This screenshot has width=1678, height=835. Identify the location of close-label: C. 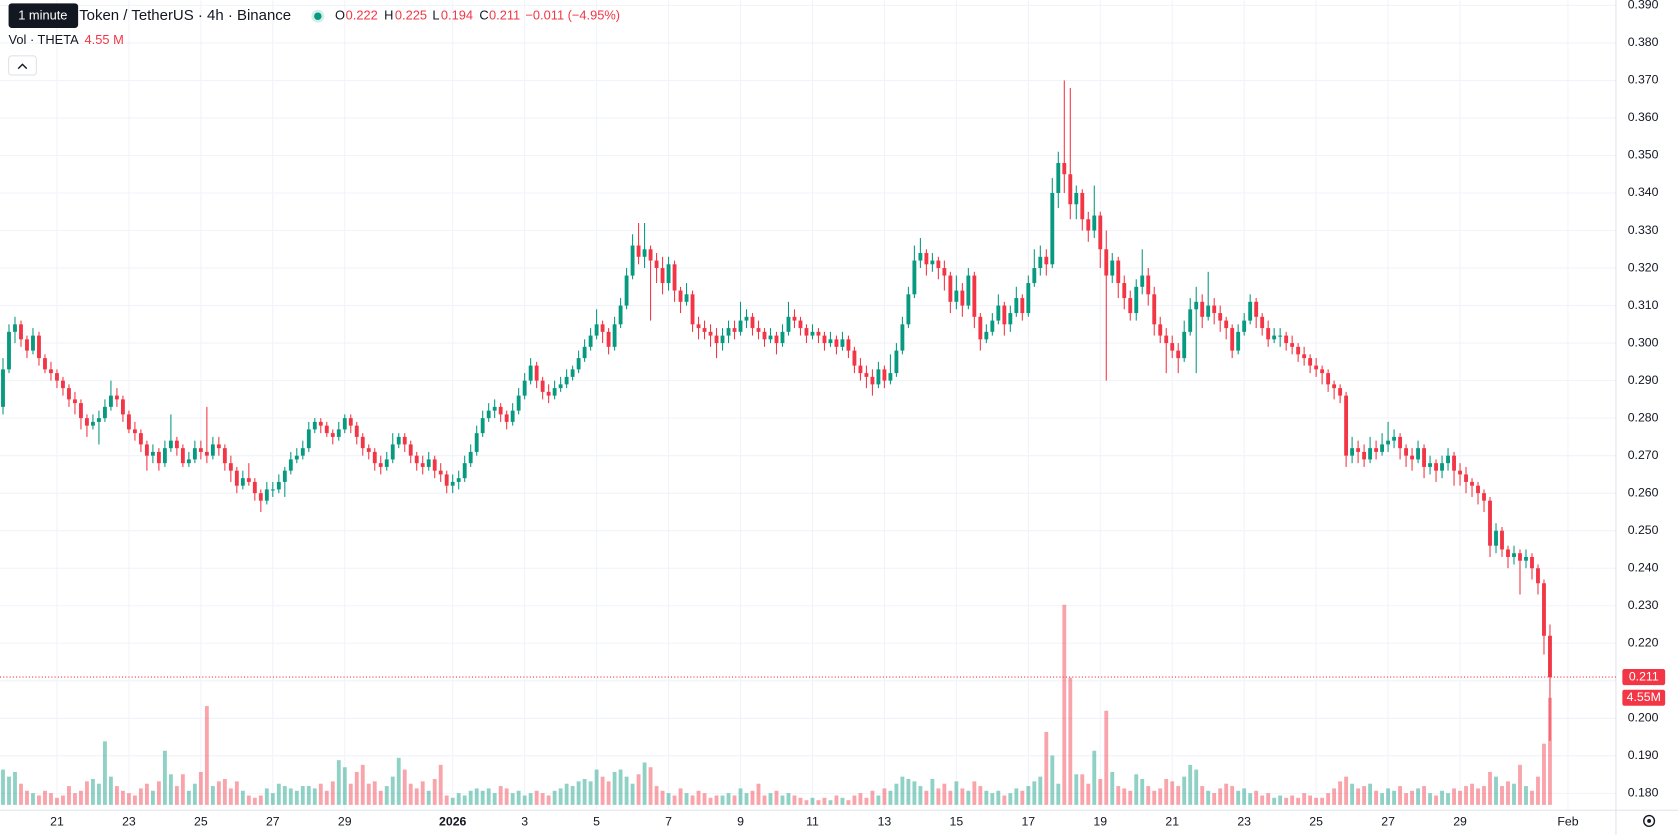
(483, 15).